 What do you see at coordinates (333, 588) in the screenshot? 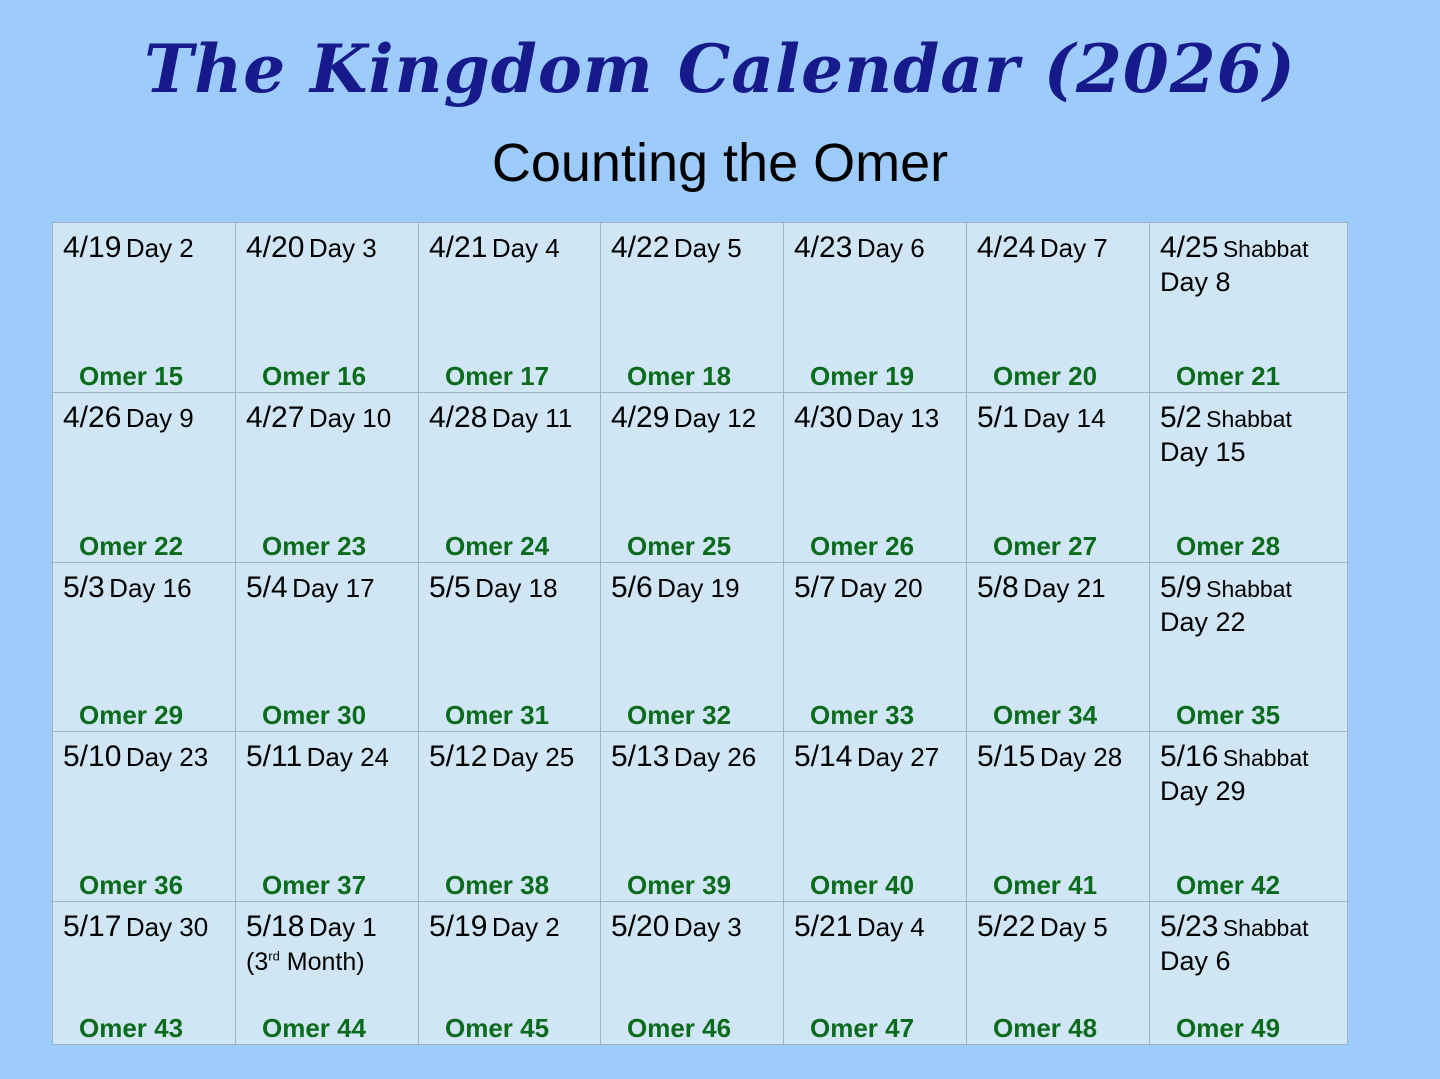
I see `cell-day: Day 17` at bounding box center [333, 588].